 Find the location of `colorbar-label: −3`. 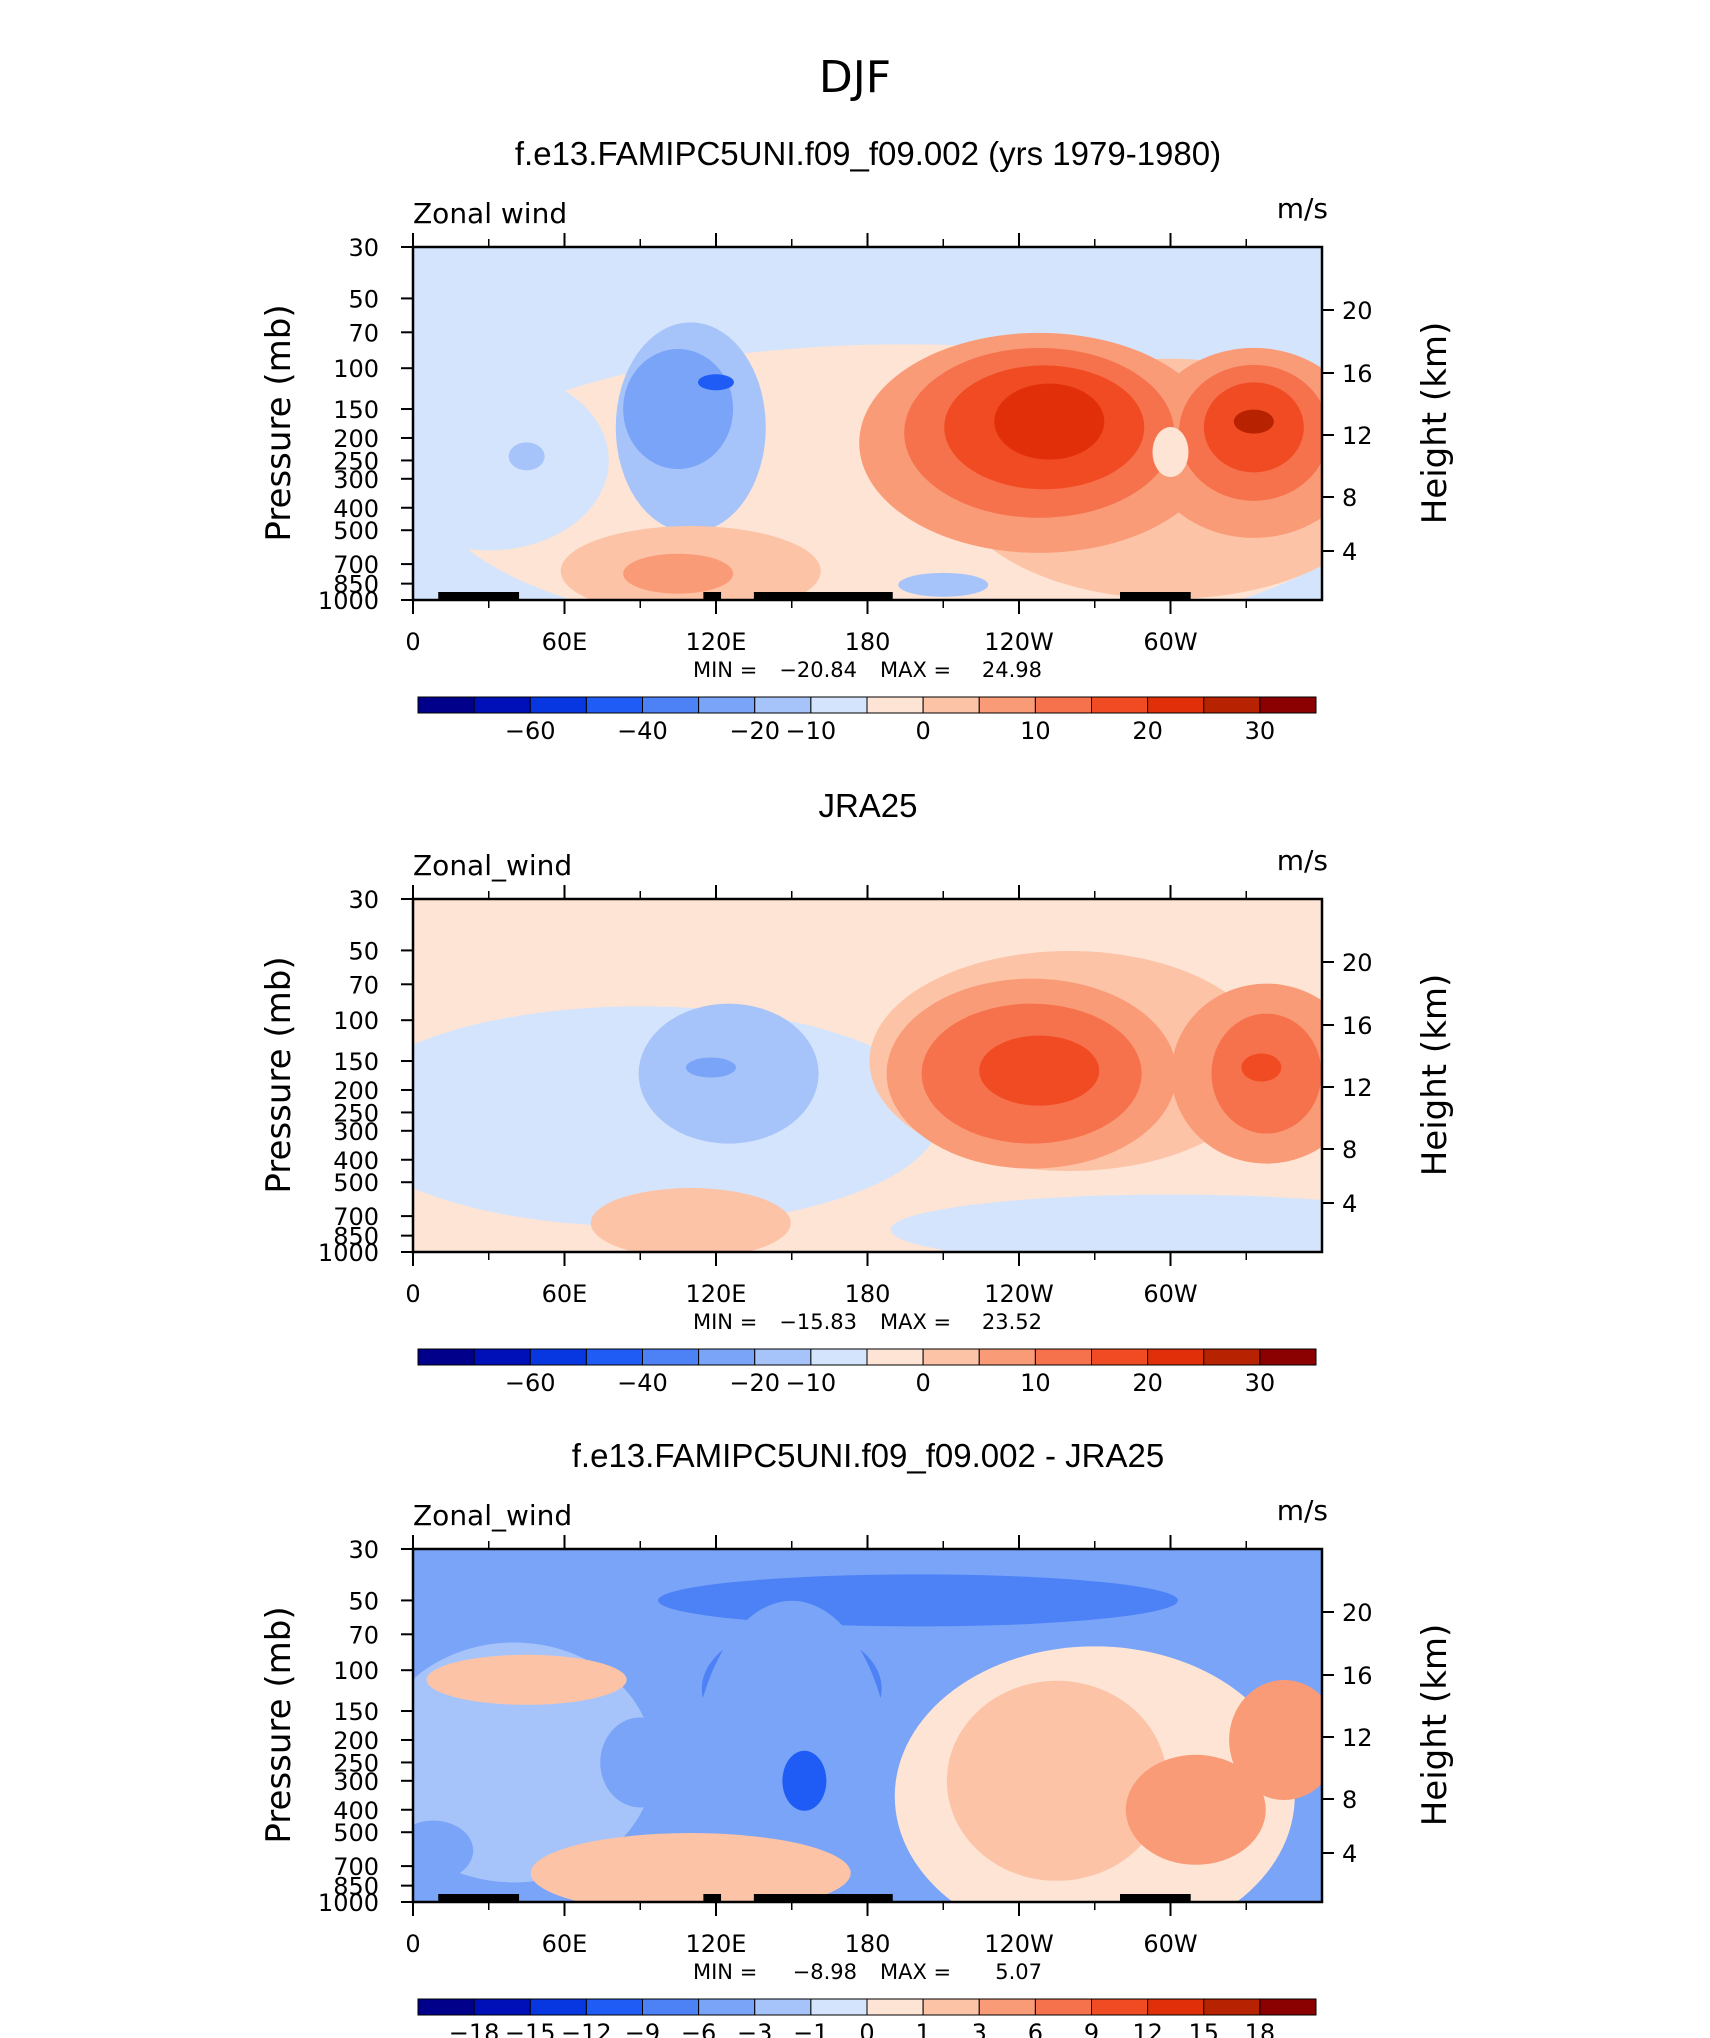

colorbar-label: −3 is located at coordinates (754, 2028).